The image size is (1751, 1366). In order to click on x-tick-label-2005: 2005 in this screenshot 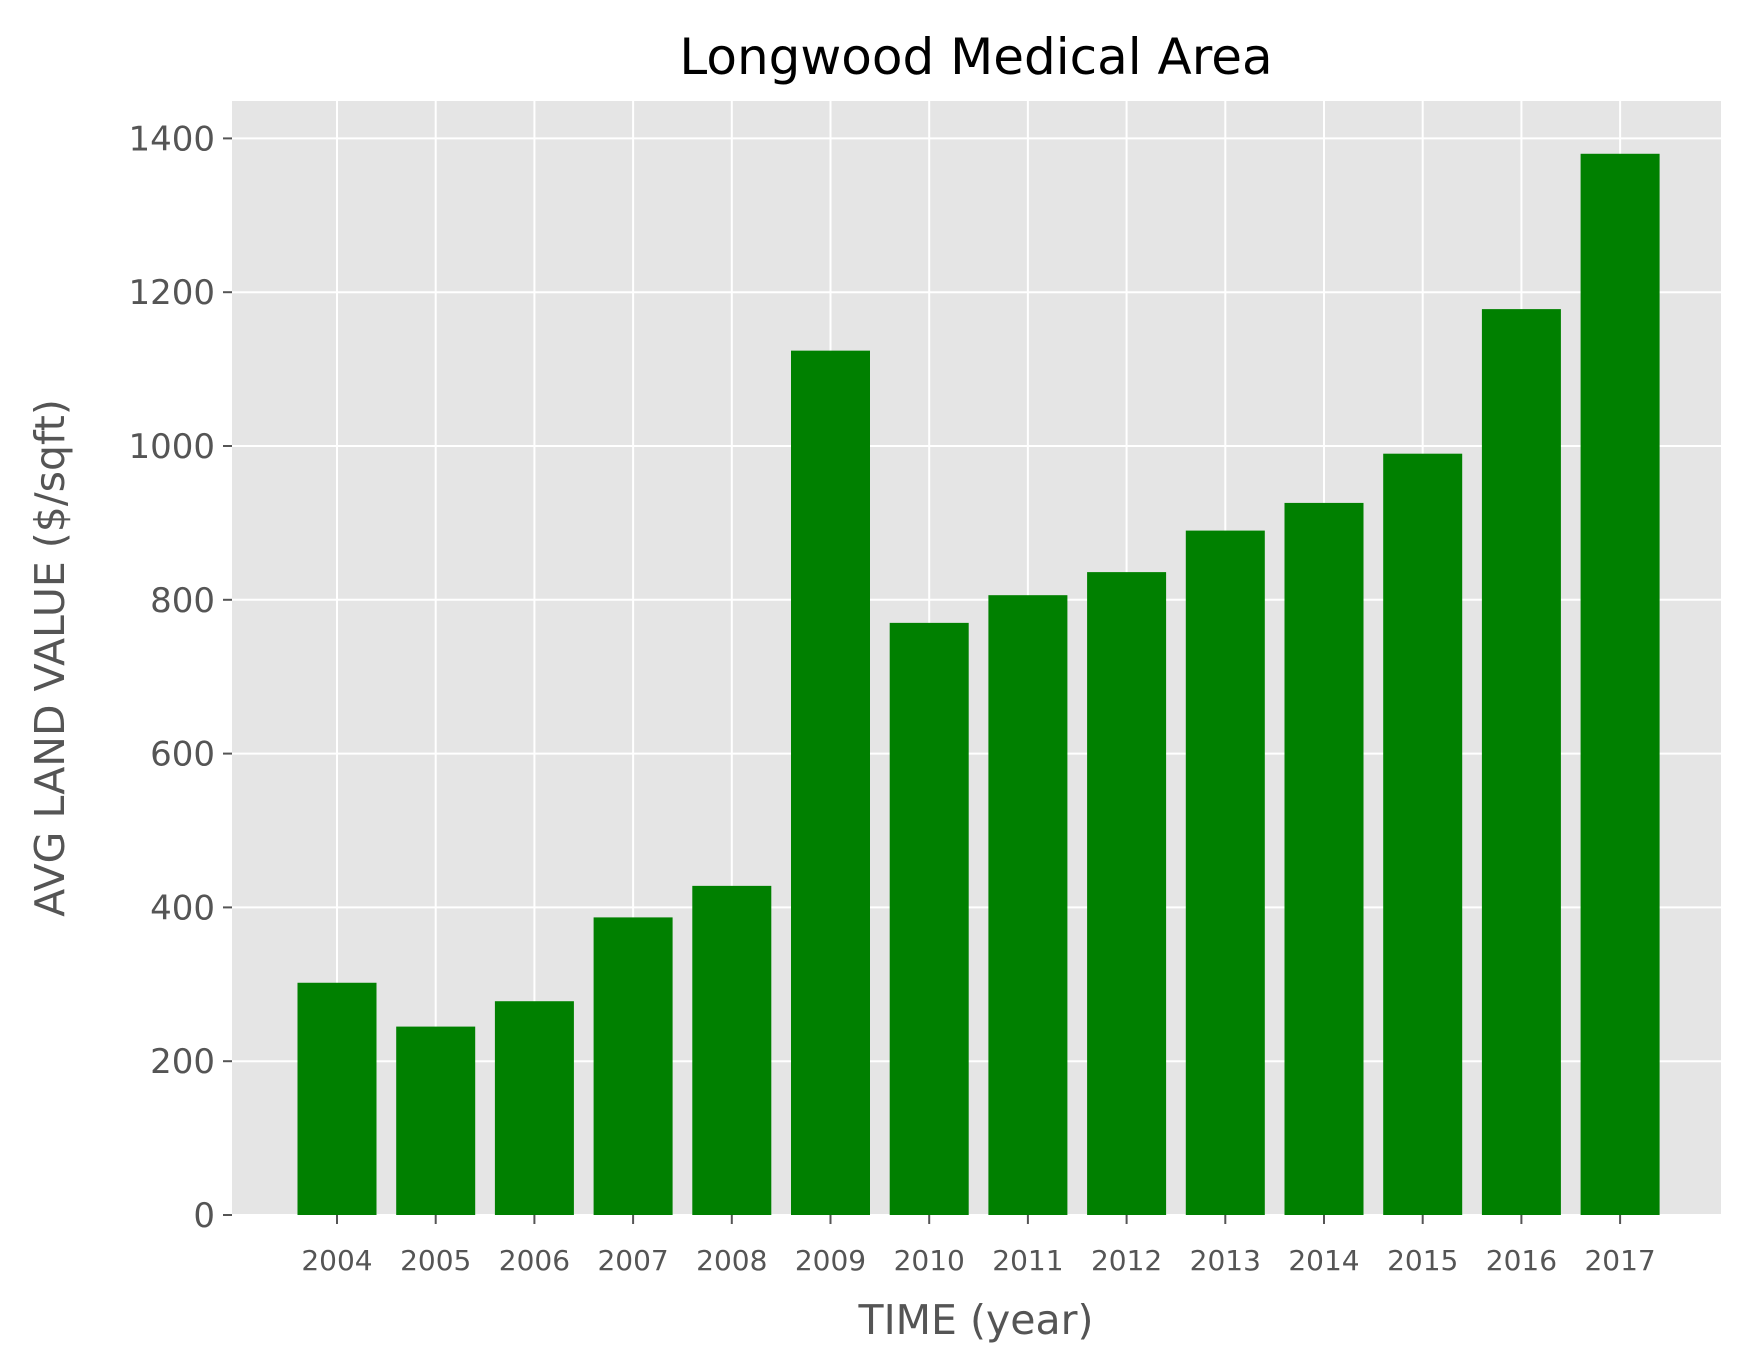, I will do `click(435, 1260)`.